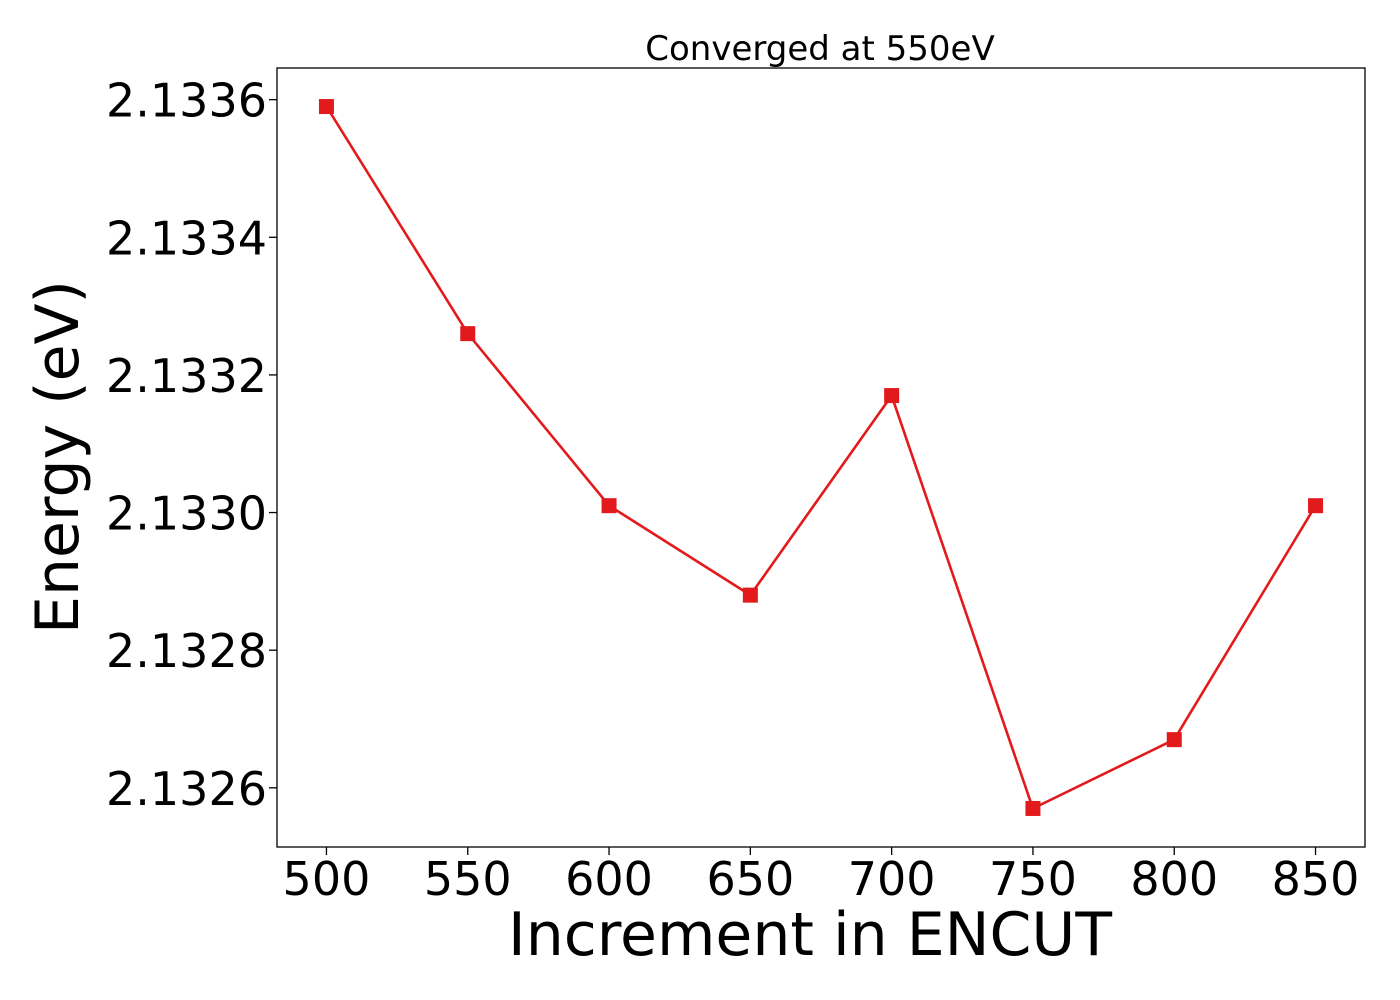 This screenshot has width=1400, height=1000. What do you see at coordinates (191, 445) in the screenshot?
I see `y-axis: 2.1326 2.1328 2.1330 2.1332 2.1334 2.1336` at bounding box center [191, 445].